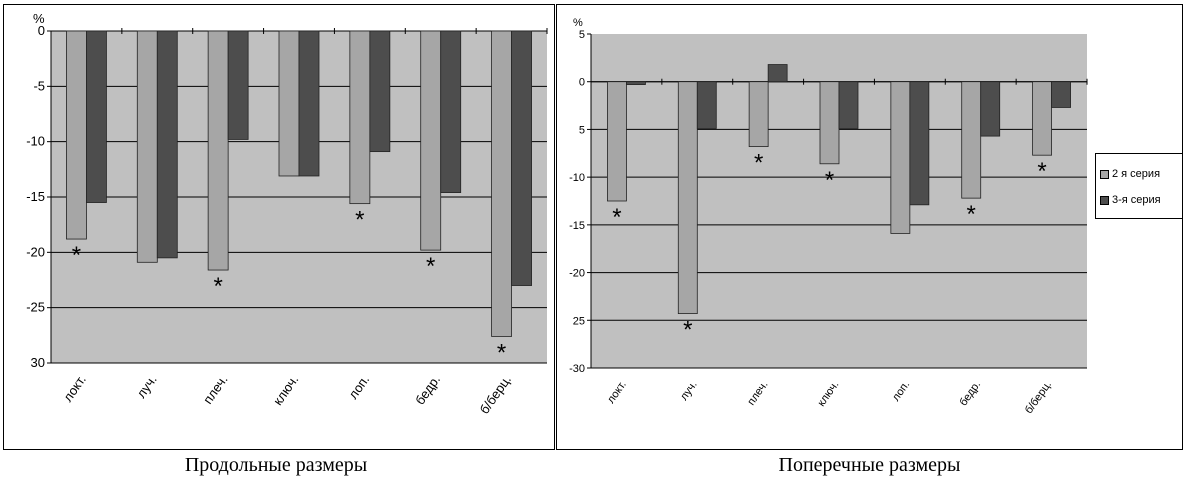 This screenshot has width=1186, height=483. Describe the element at coordinates (1136, 174) in the screenshot. I see `legend-label: 2 я серия` at that location.